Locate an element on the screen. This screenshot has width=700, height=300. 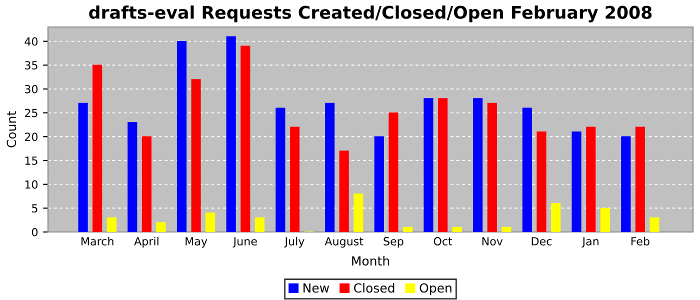
y-tick-label: 15 is located at coordinates (31, 160).